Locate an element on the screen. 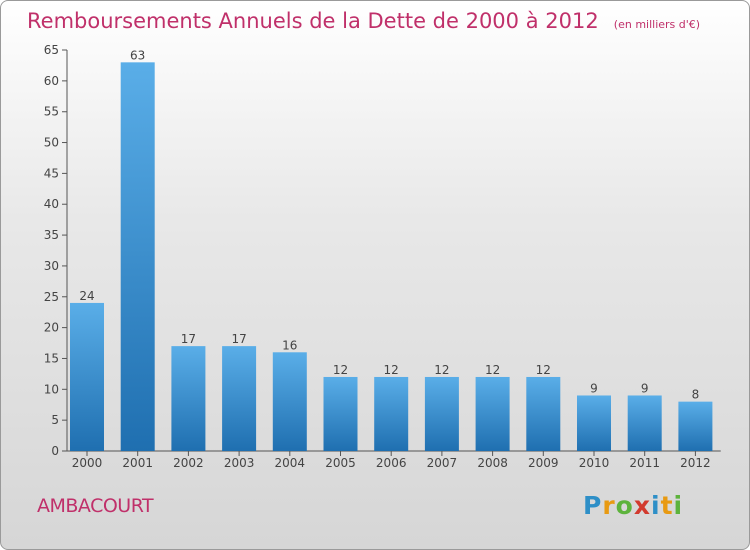  y-tick-label: 5 is located at coordinates (55, 420).